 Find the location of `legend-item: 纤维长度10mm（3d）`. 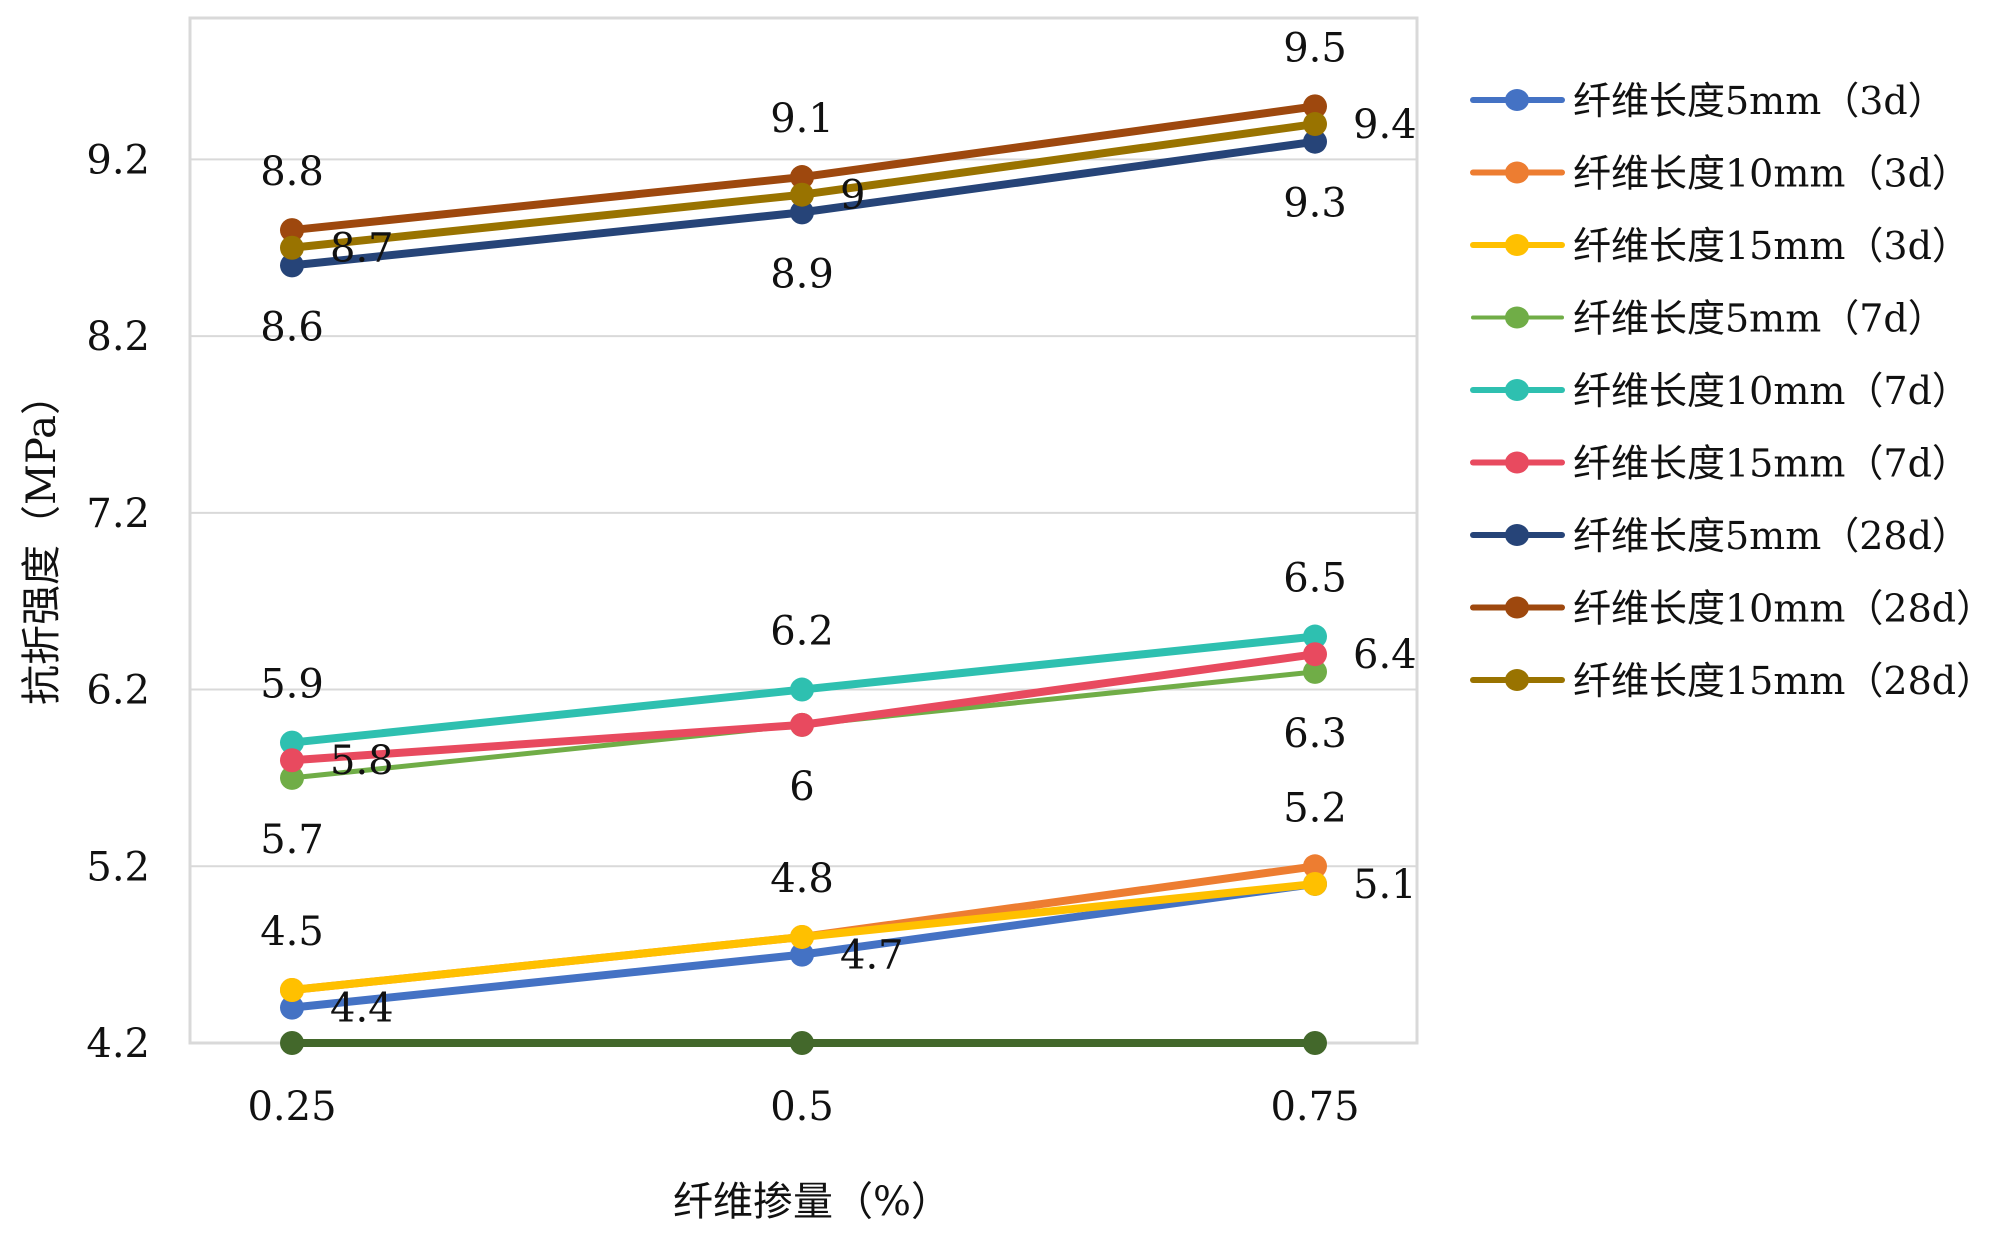

legend-item: 纤维长度10mm（3d） is located at coordinates (1720, 174).